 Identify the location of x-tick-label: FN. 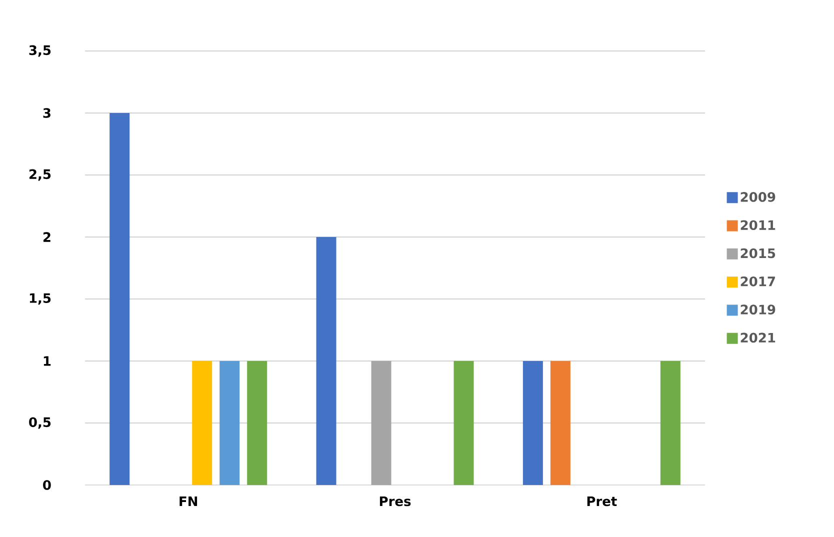
(189, 501).